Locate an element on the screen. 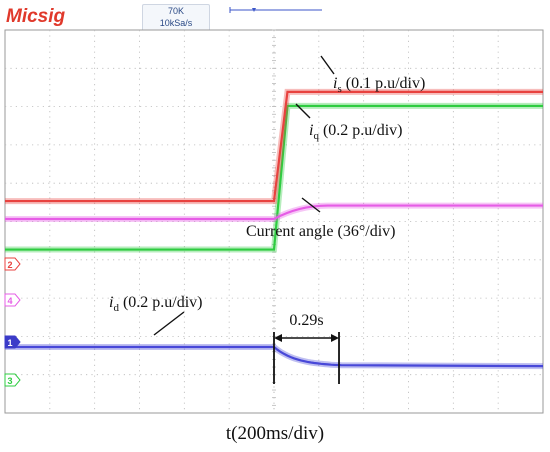  id-annotation: id (0.2 p.u/div) is located at coordinates (156, 304).